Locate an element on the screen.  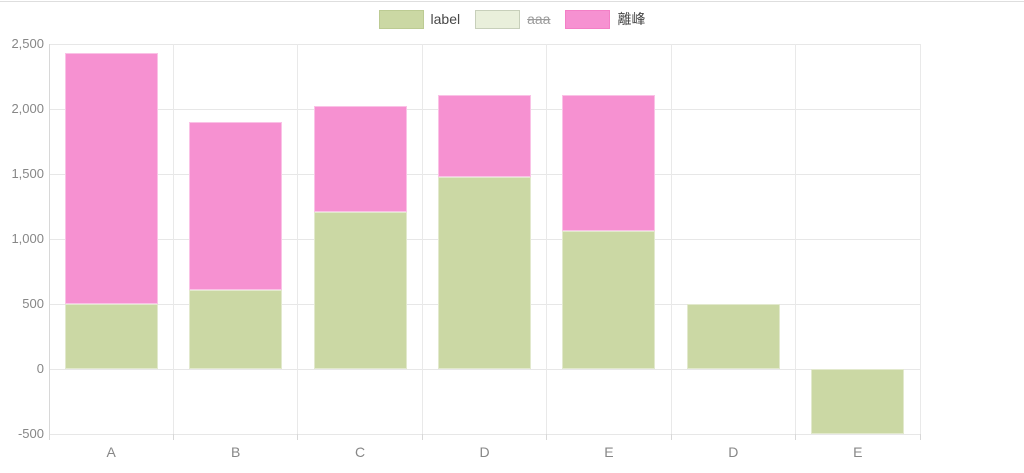
y-axis-tick-label: 0 is located at coordinates (40, 368).